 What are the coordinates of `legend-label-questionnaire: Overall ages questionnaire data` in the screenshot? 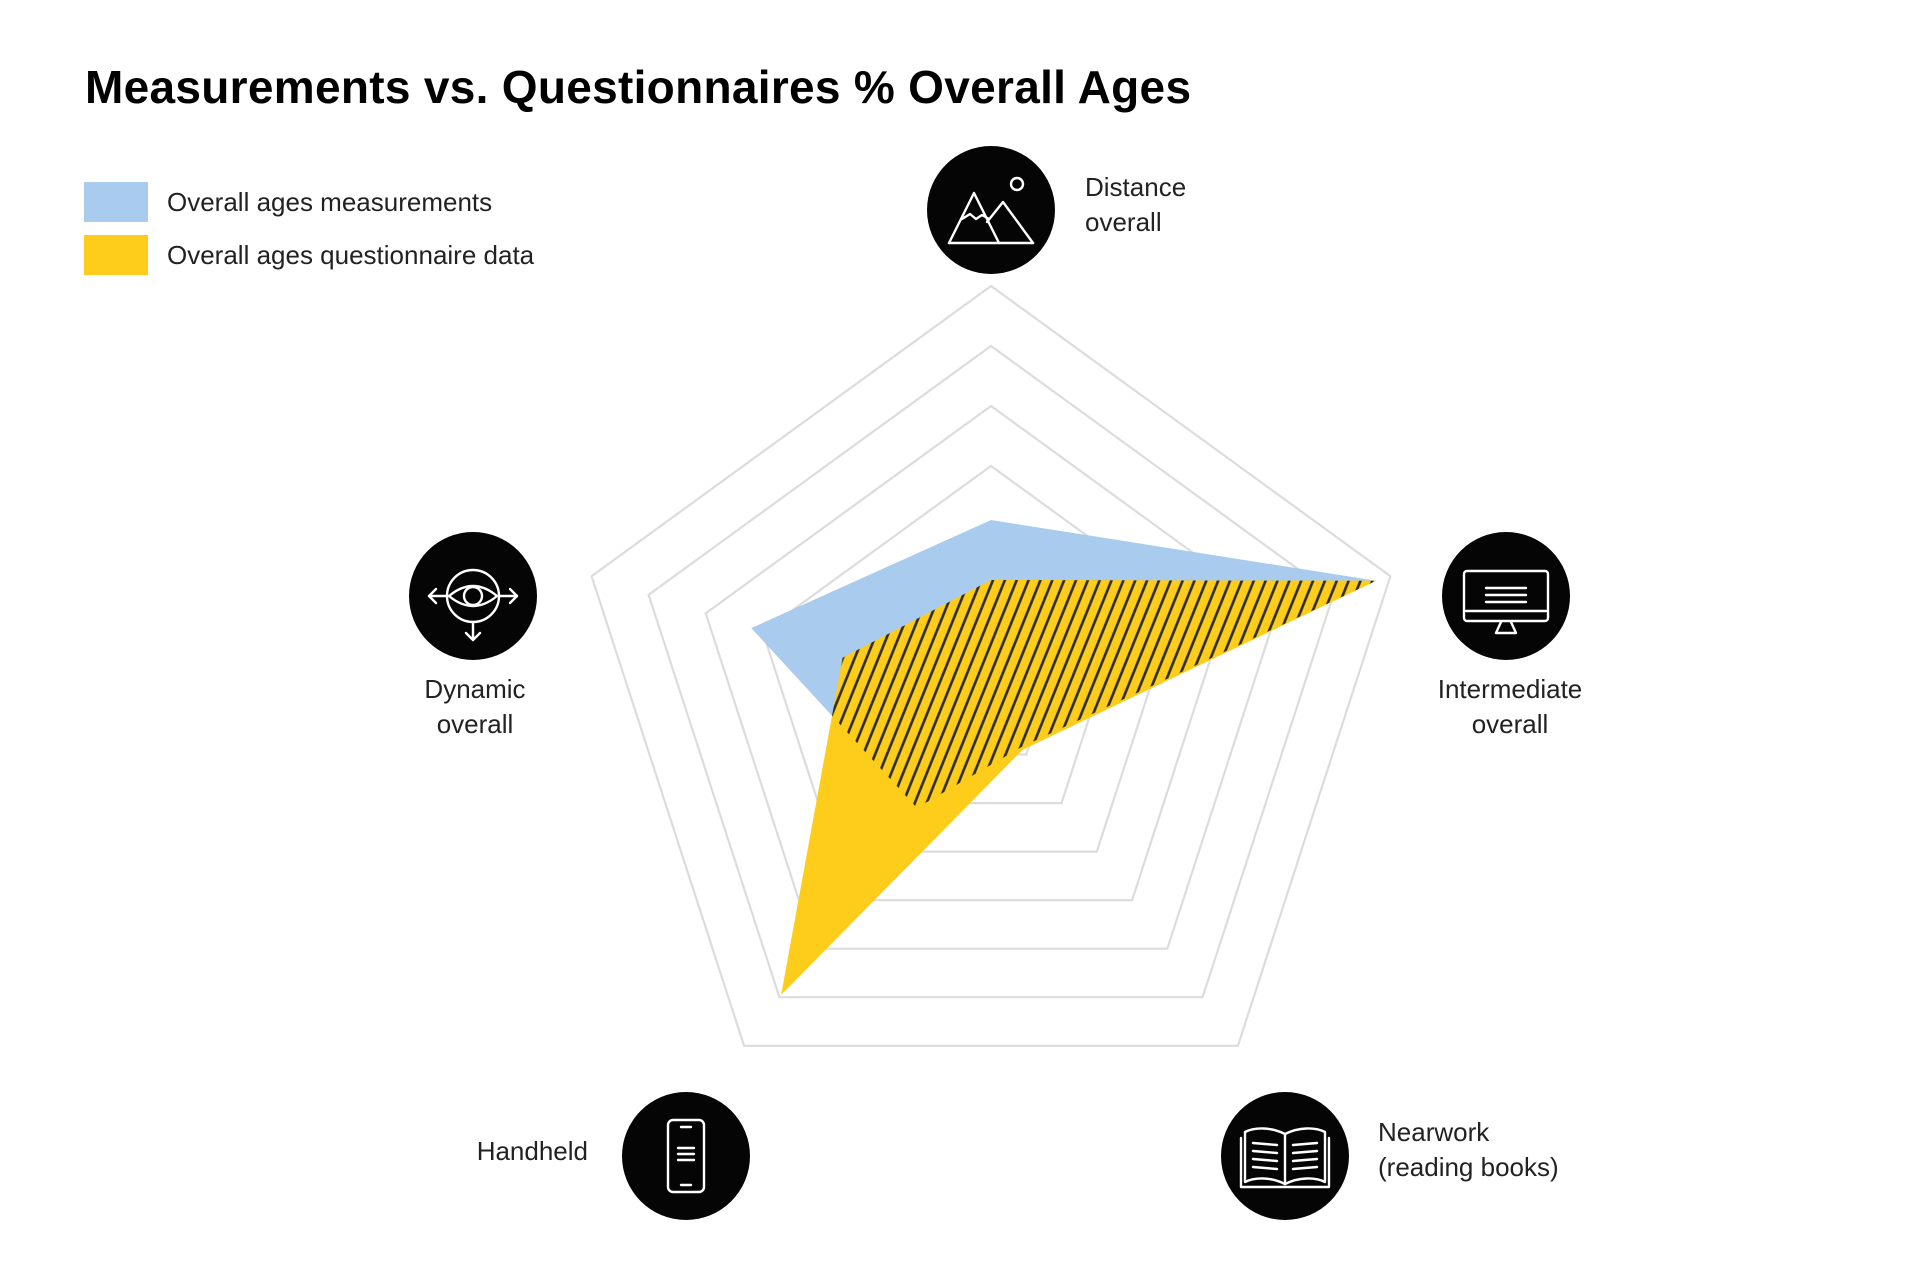 It's located at (351, 254).